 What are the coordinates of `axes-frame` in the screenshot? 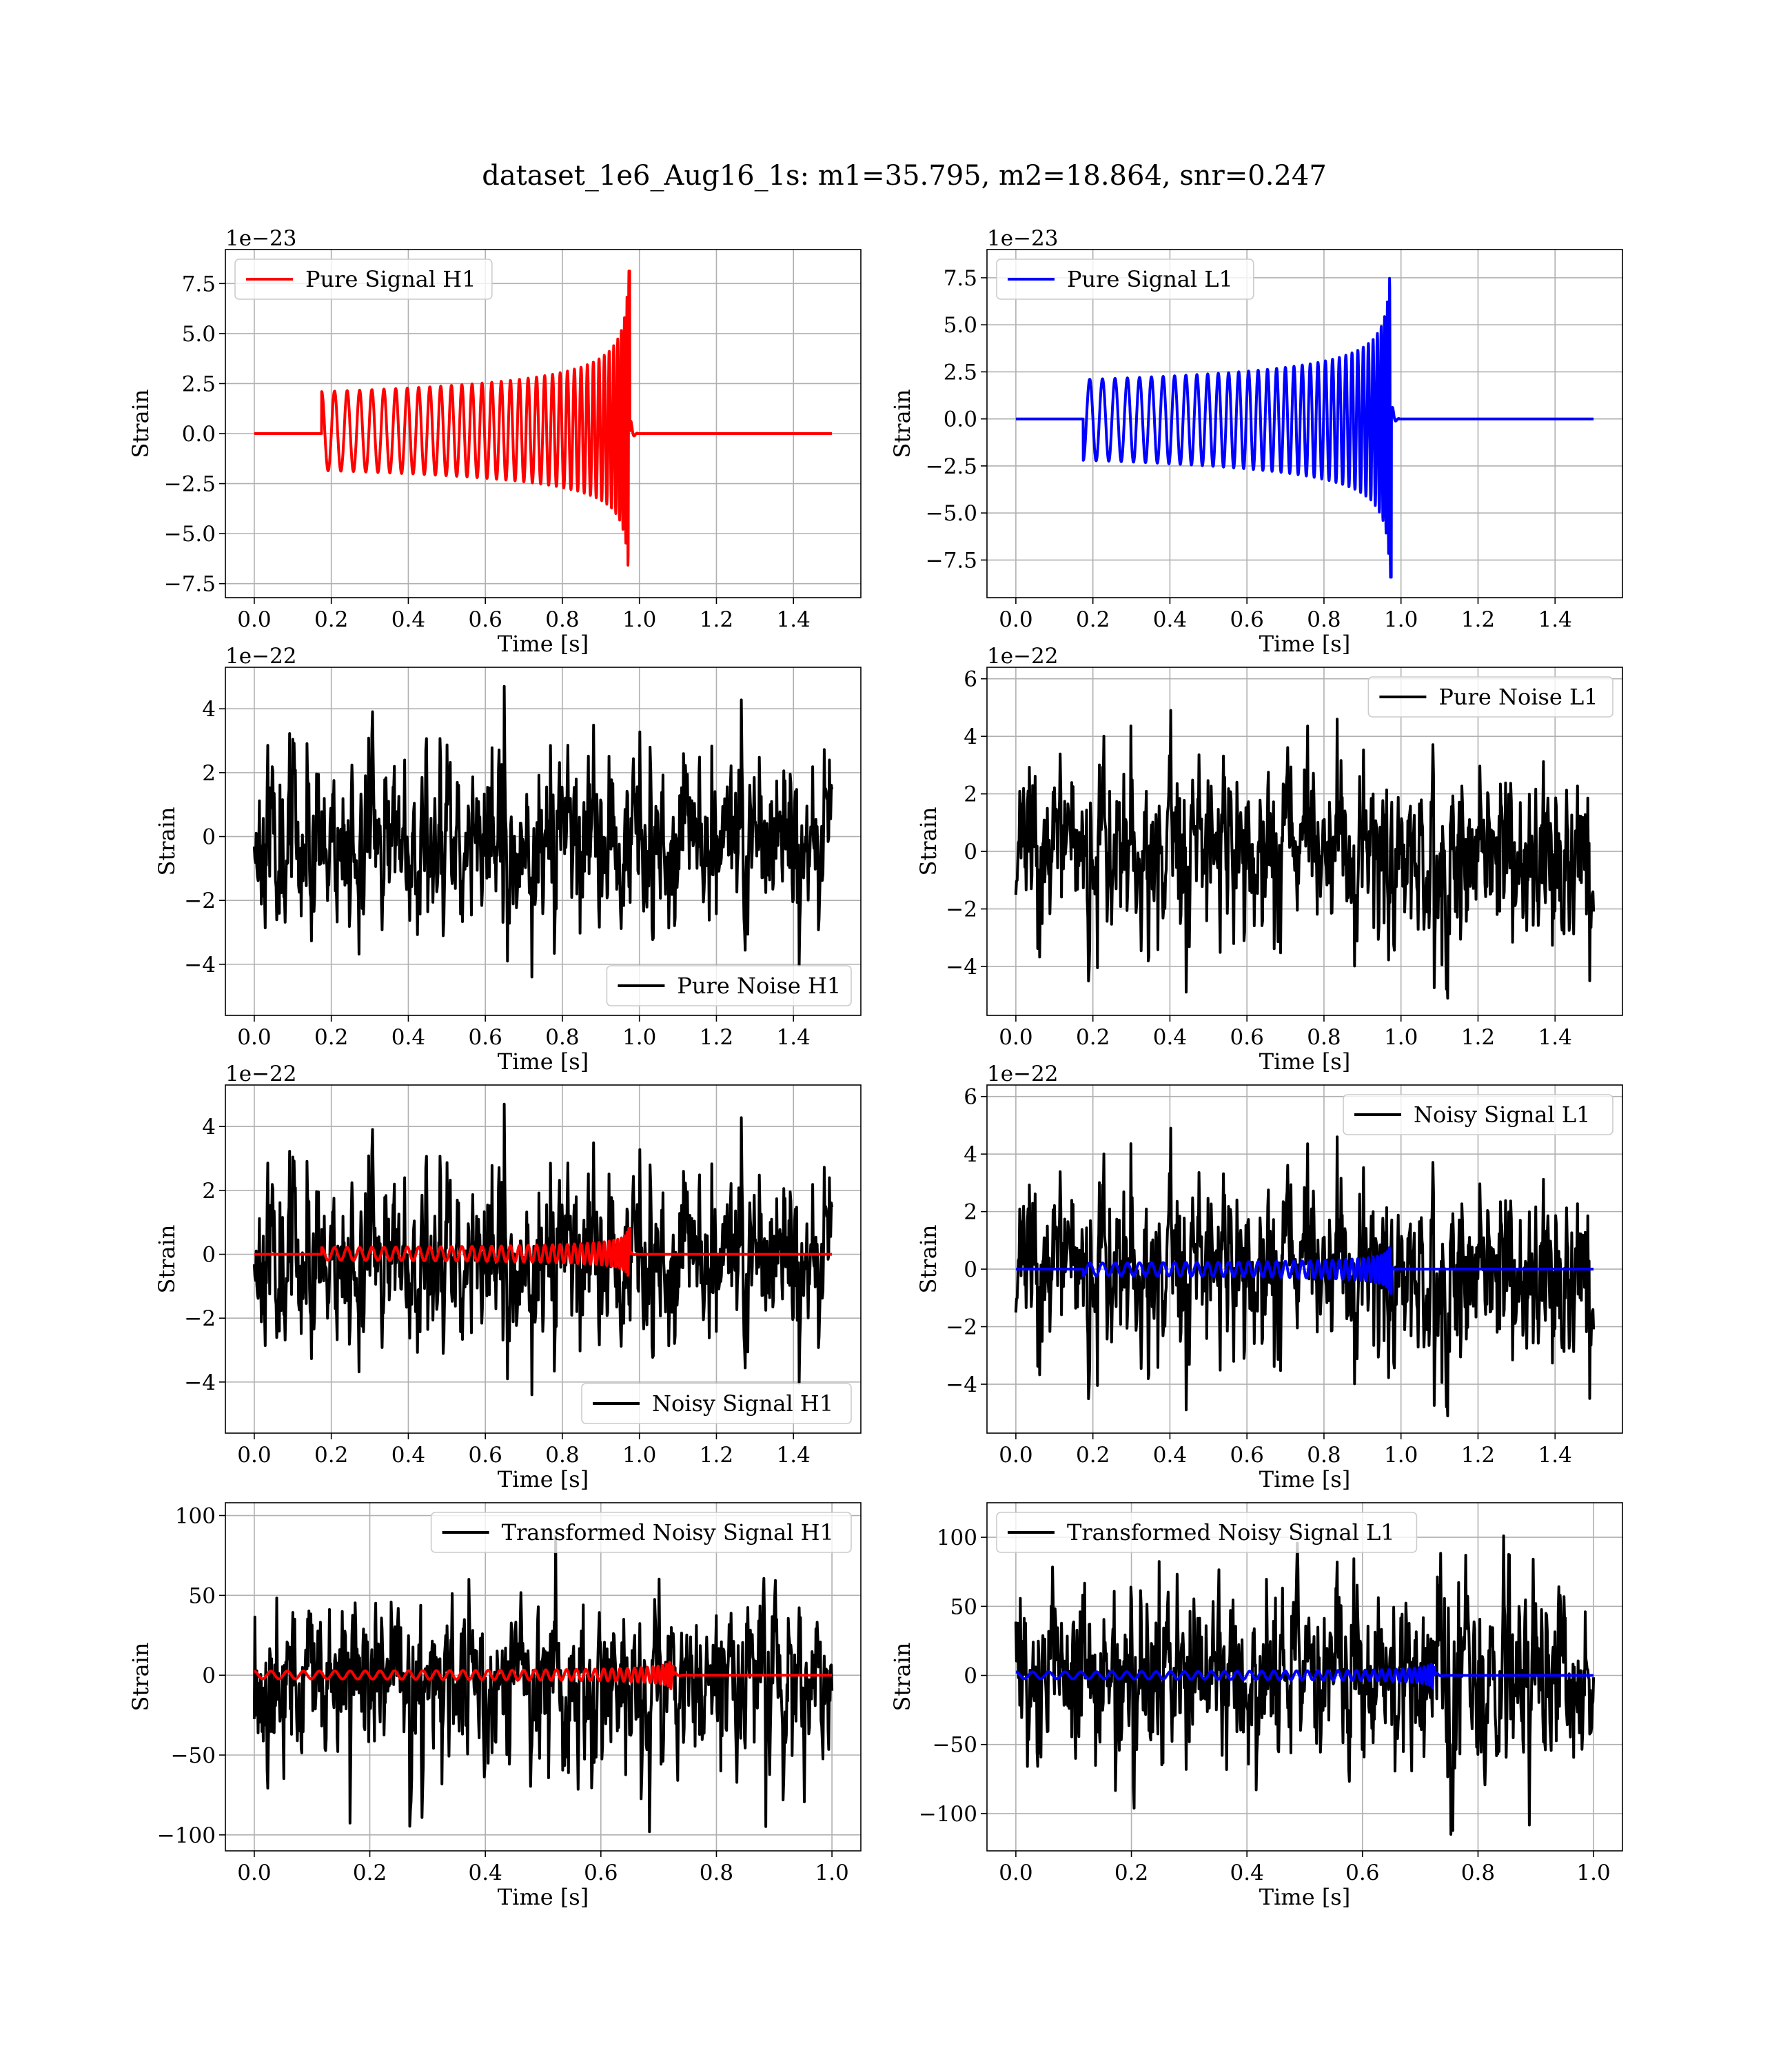 It's located at (1304, 1259).